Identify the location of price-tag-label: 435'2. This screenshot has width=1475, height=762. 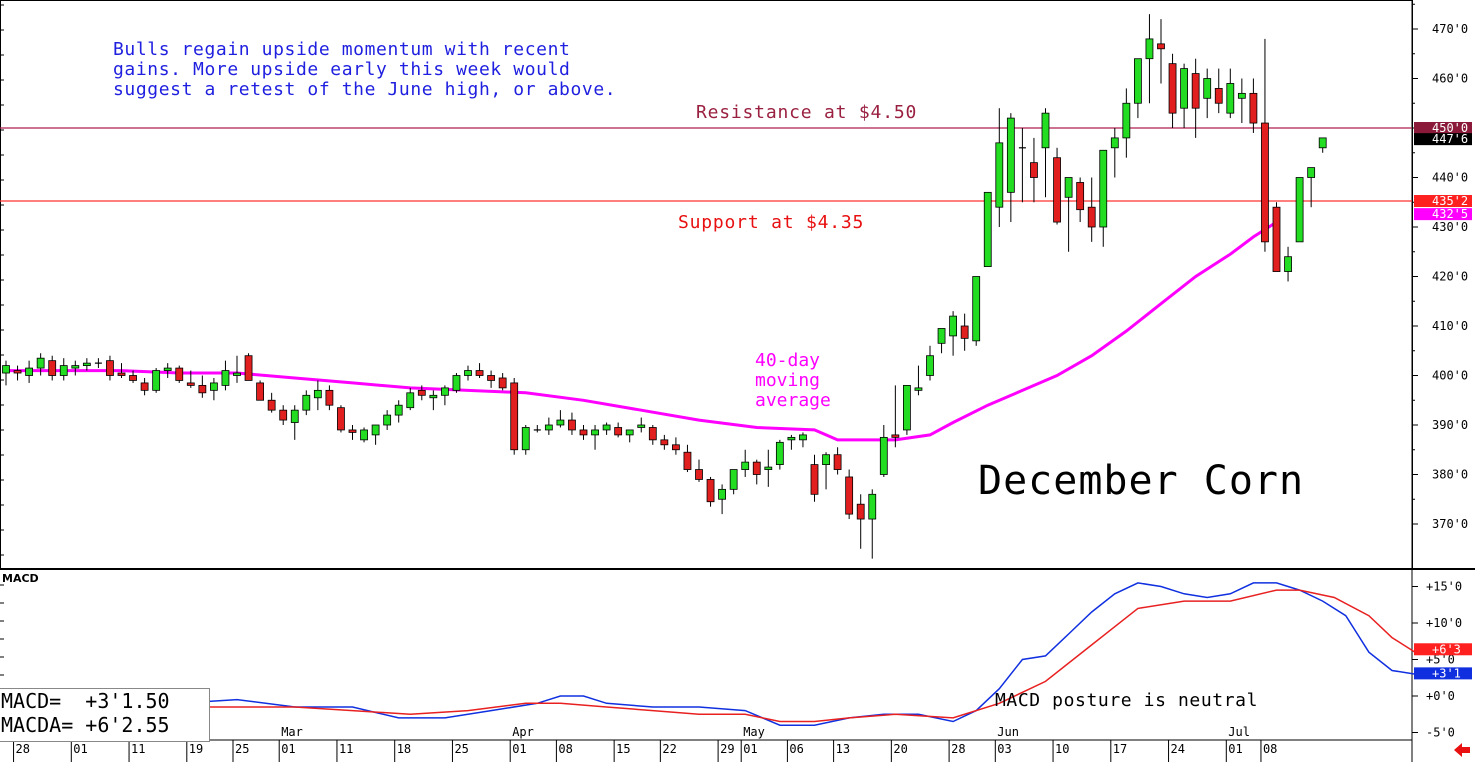
(1450, 201).